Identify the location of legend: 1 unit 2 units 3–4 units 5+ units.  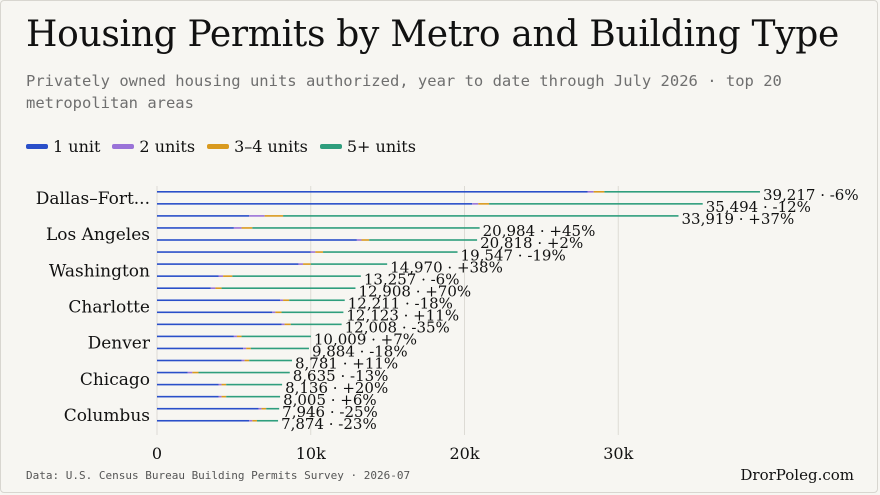
(227, 146).